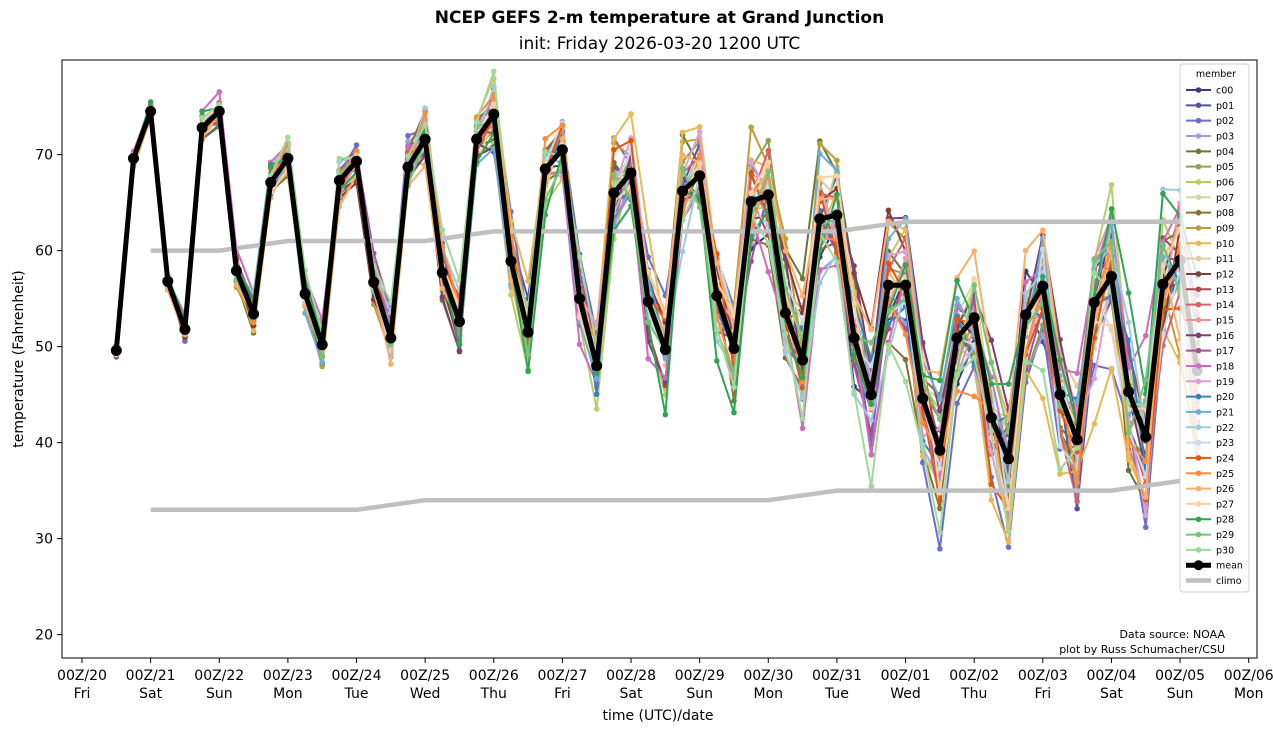  What do you see at coordinates (1225, 489) in the screenshot?
I see `legend-label-p26: p26` at bounding box center [1225, 489].